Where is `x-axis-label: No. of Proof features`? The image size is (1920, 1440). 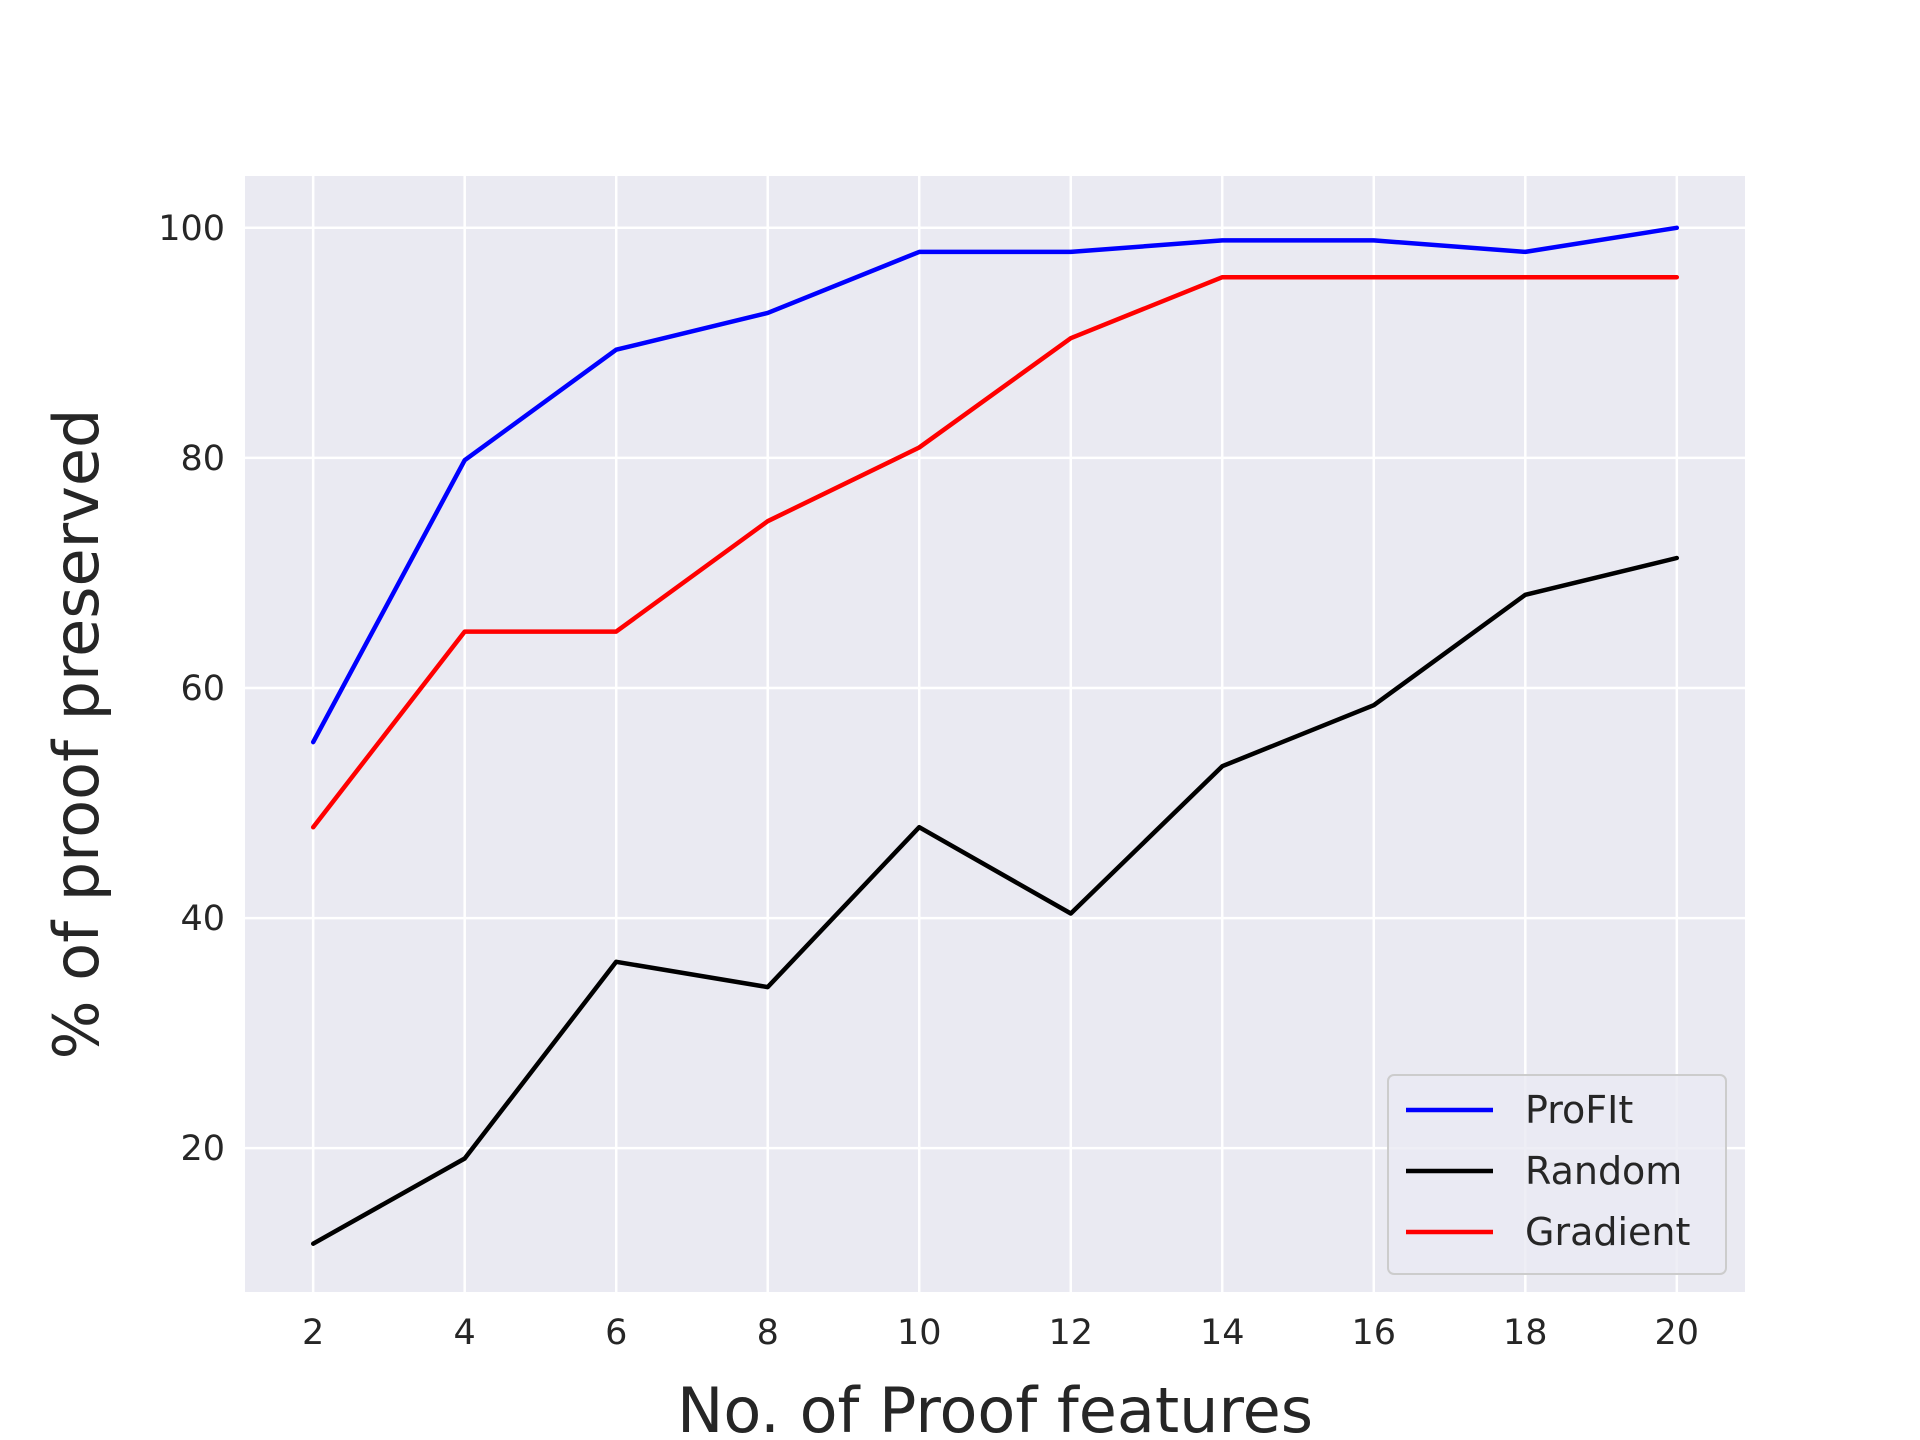 x-axis-label: No. of Proof features is located at coordinates (995, 1407).